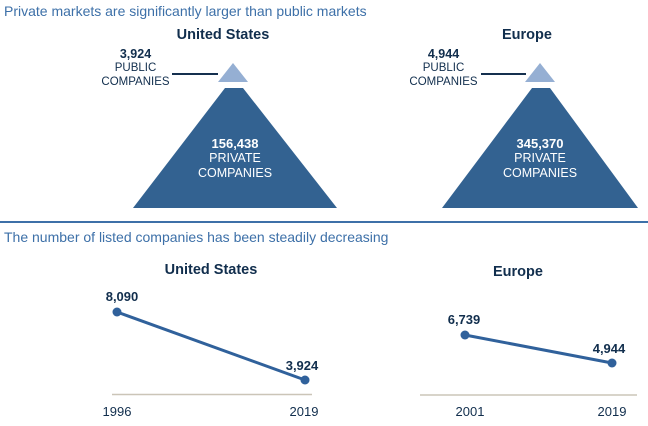  What do you see at coordinates (470, 411) in the screenshot?
I see `europe-start-year-label: 2001` at bounding box center [470, 411].